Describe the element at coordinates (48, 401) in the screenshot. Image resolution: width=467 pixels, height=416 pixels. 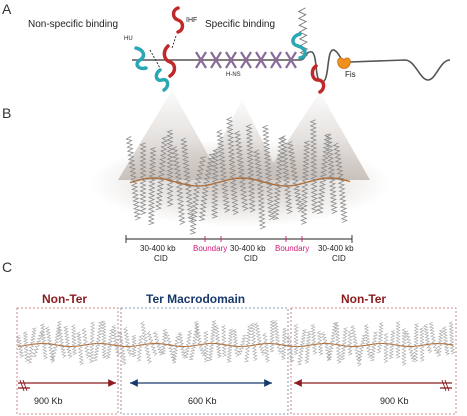
I see `length-label-nonter-left: 900 Kb` at that location.